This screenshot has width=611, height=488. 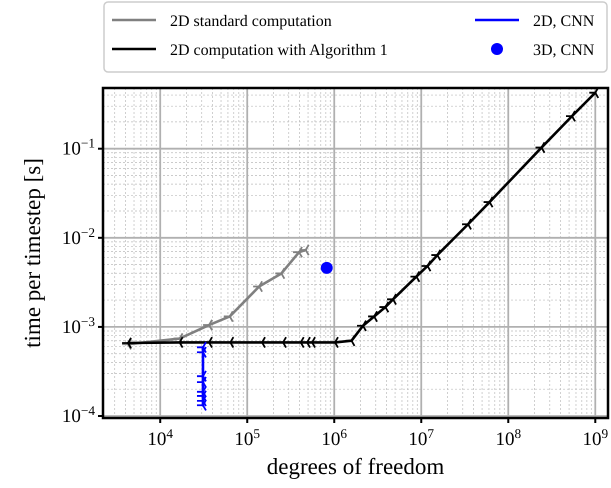 I want to click on x-axis-title: degrees of freedom, so click(x=355, y=466).